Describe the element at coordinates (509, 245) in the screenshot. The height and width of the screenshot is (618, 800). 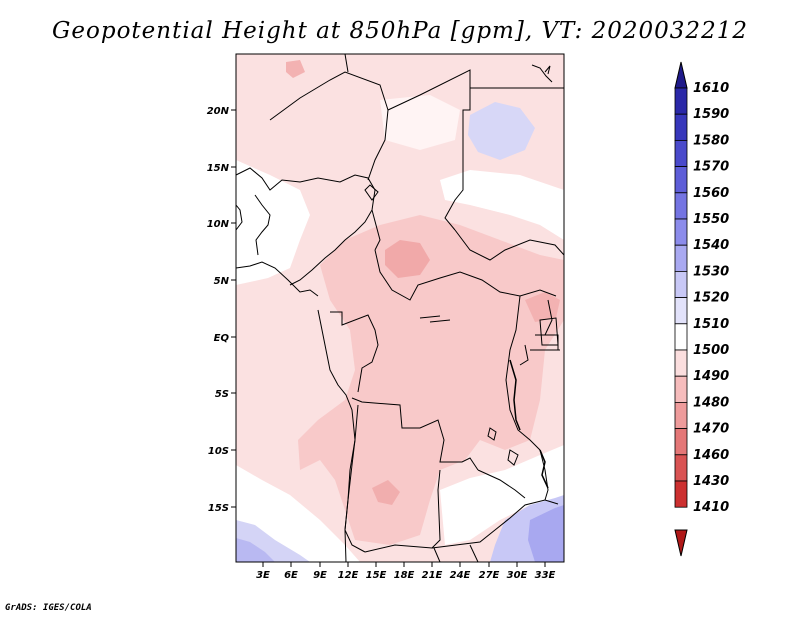
I see `boundary-south-sudan` at that location.